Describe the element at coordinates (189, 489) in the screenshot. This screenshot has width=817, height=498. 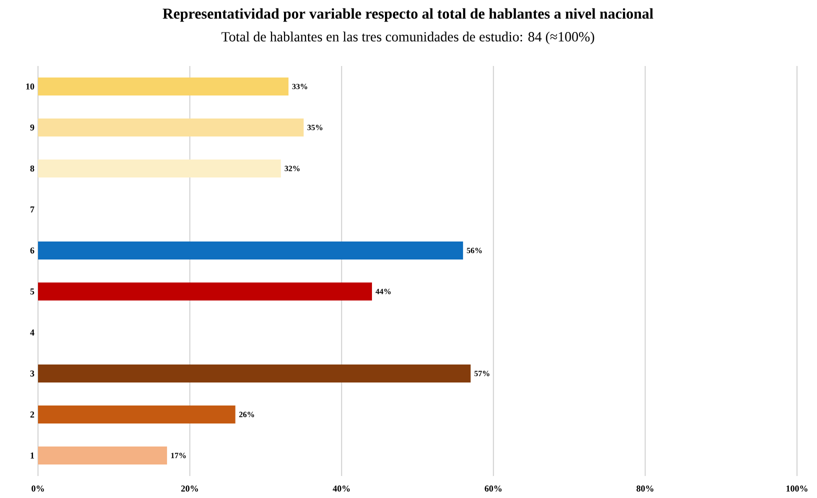
I see `x-tick-label: 20%` at that location.